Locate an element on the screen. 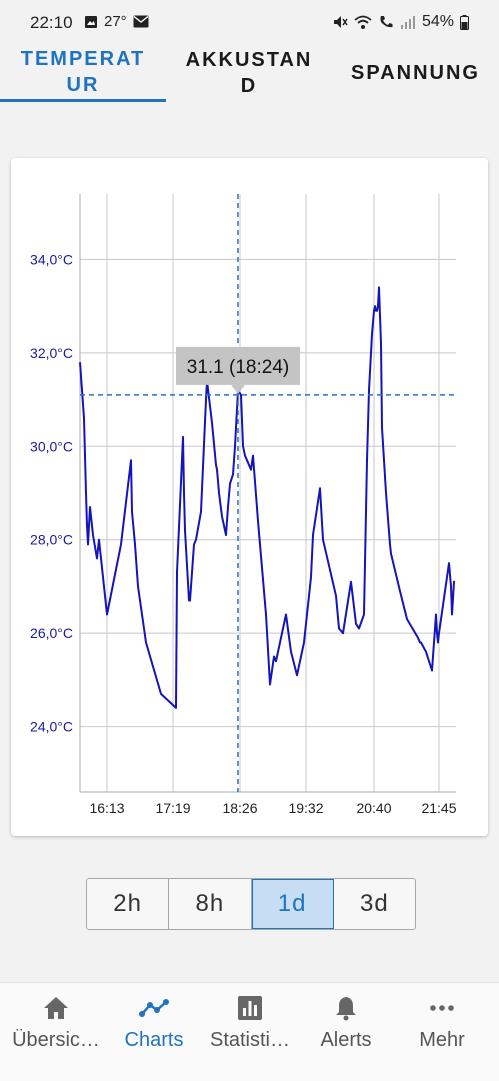  battery-icon is located at coordinates (464, 22).